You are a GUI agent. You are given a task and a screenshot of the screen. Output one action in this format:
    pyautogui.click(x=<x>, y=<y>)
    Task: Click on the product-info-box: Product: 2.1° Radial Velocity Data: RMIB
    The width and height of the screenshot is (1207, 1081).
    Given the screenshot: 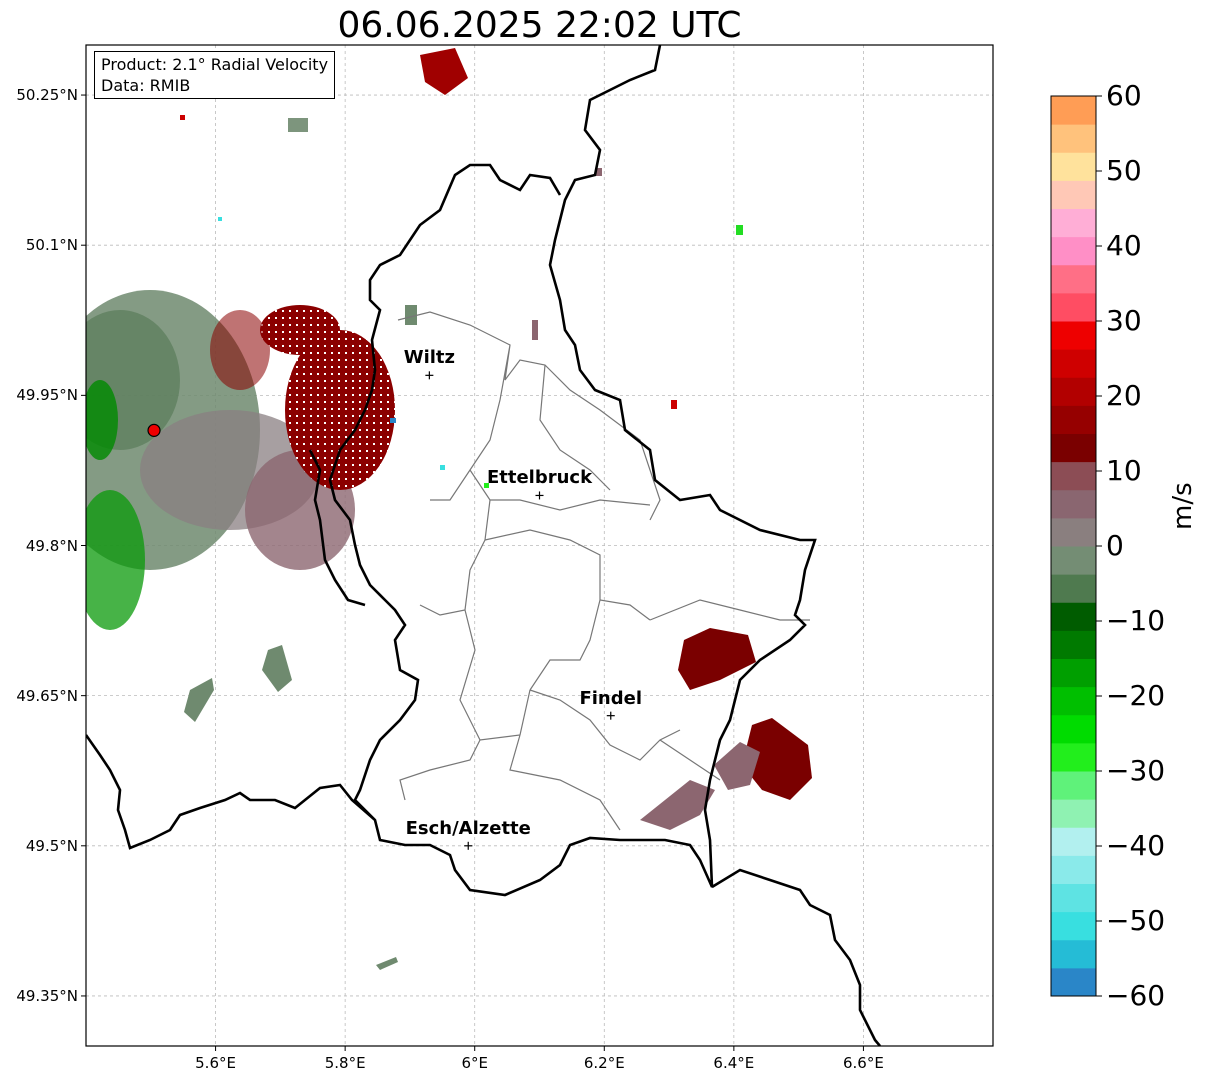 What is the action you would take?
    pyautogui.click(x=215, y=75)
    